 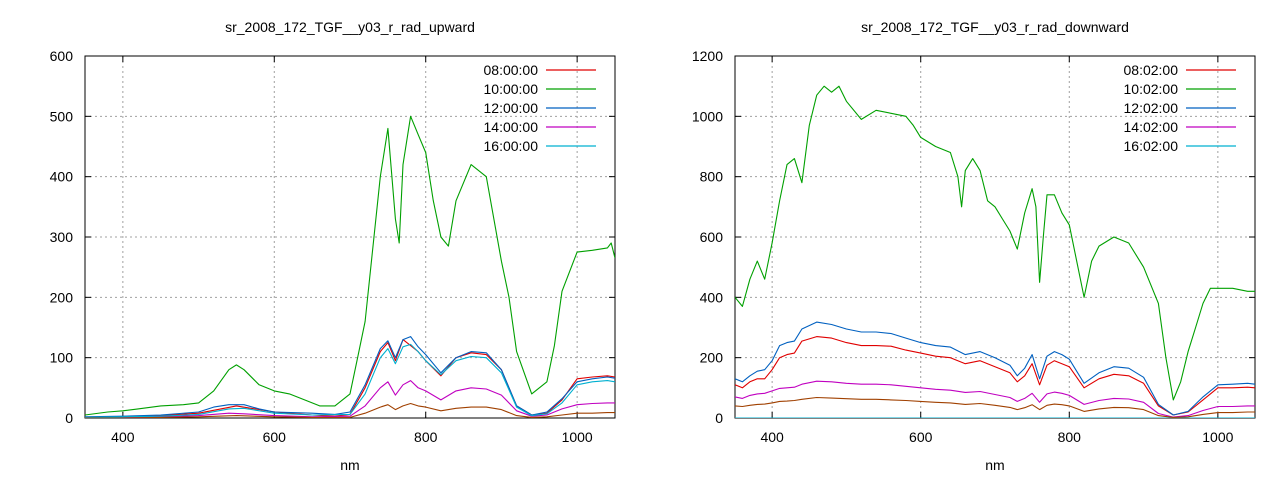 I want to click on y-tick-label: 1200, so click(x=707, y=56).